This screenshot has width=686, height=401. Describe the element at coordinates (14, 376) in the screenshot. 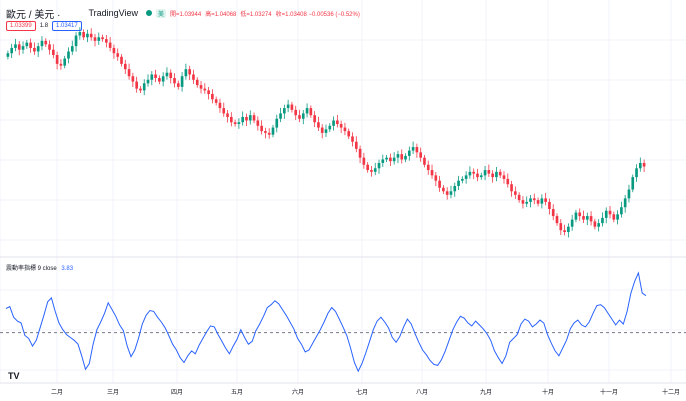

I see `tradingview-logo-icon: TV` at that location.